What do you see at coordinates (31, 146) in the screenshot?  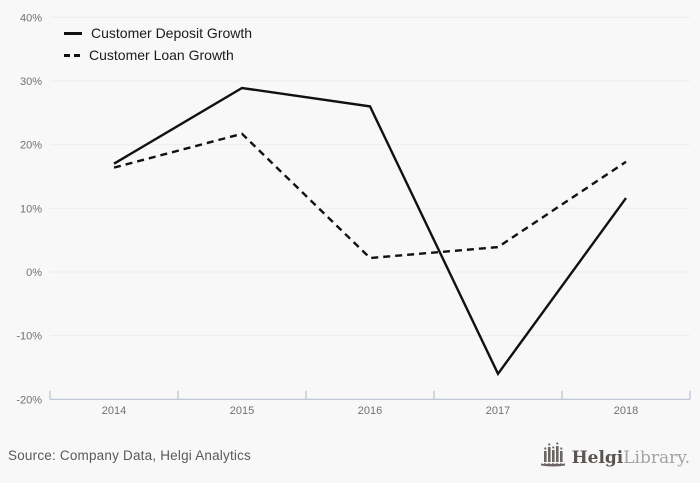 I see `svg-text: 20%` at bounding box center [31, 146].